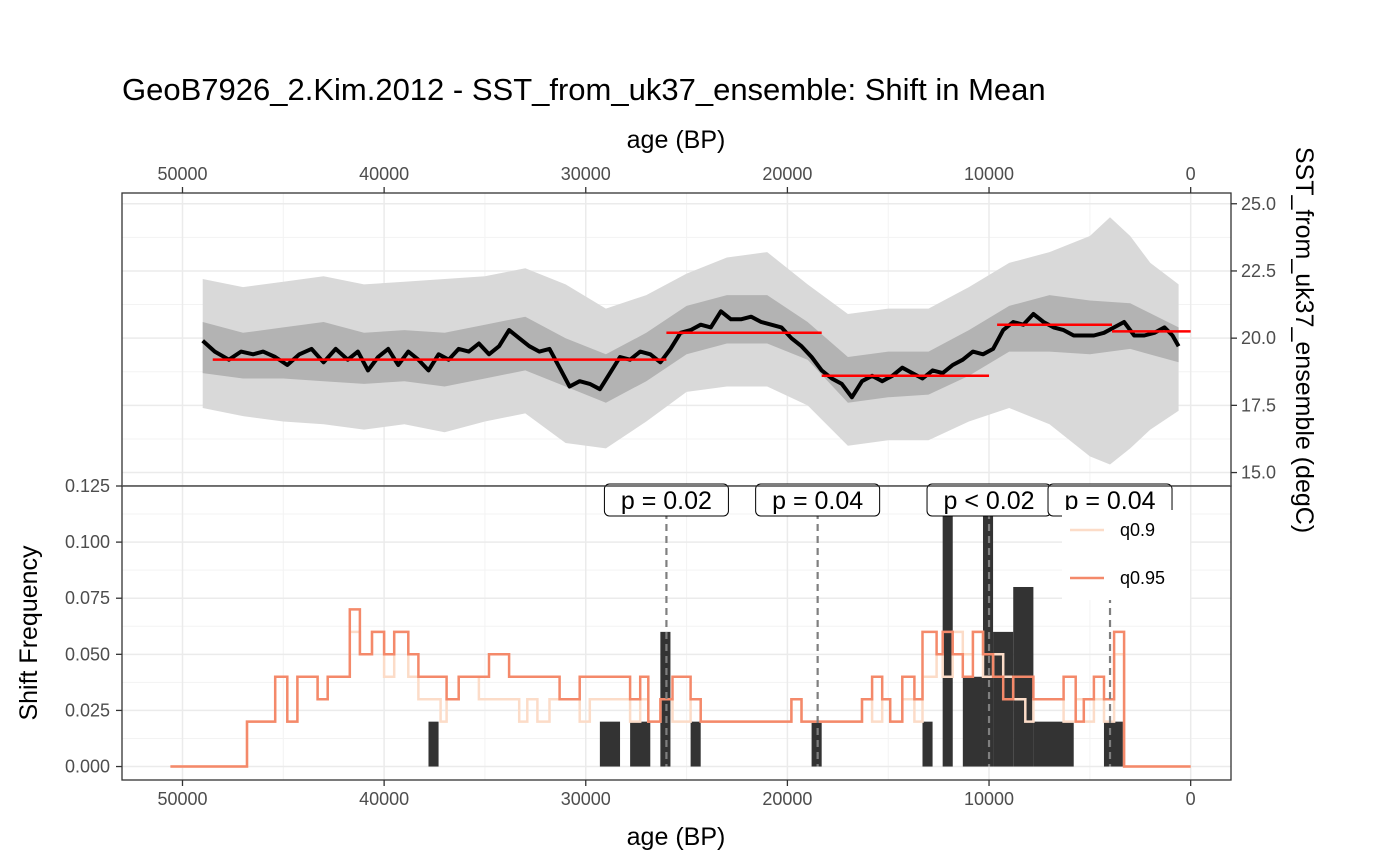 The image size is (1400, 865). What do you see at coordinates (1126, 555) in the screenshot?
I see `legend-box` at bounding box center [1126, 555].